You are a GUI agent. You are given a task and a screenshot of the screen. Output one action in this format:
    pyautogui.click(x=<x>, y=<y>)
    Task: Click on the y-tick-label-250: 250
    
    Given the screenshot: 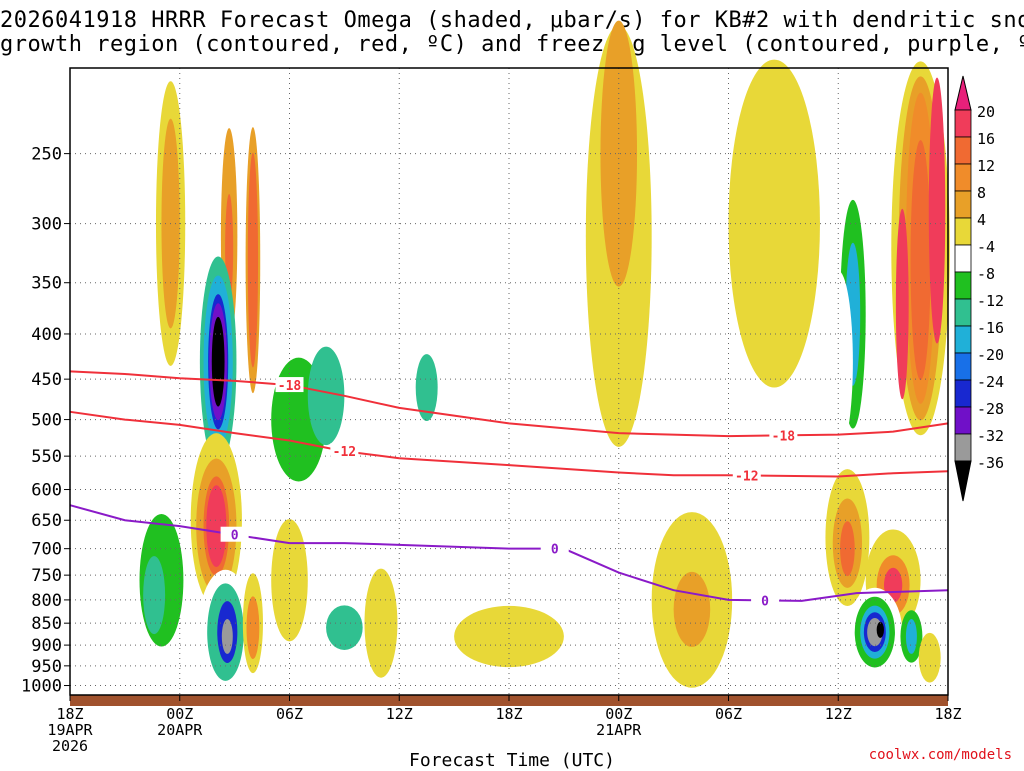 What is the action you would take?
    pyautogui.click(x=46, y=155)
    